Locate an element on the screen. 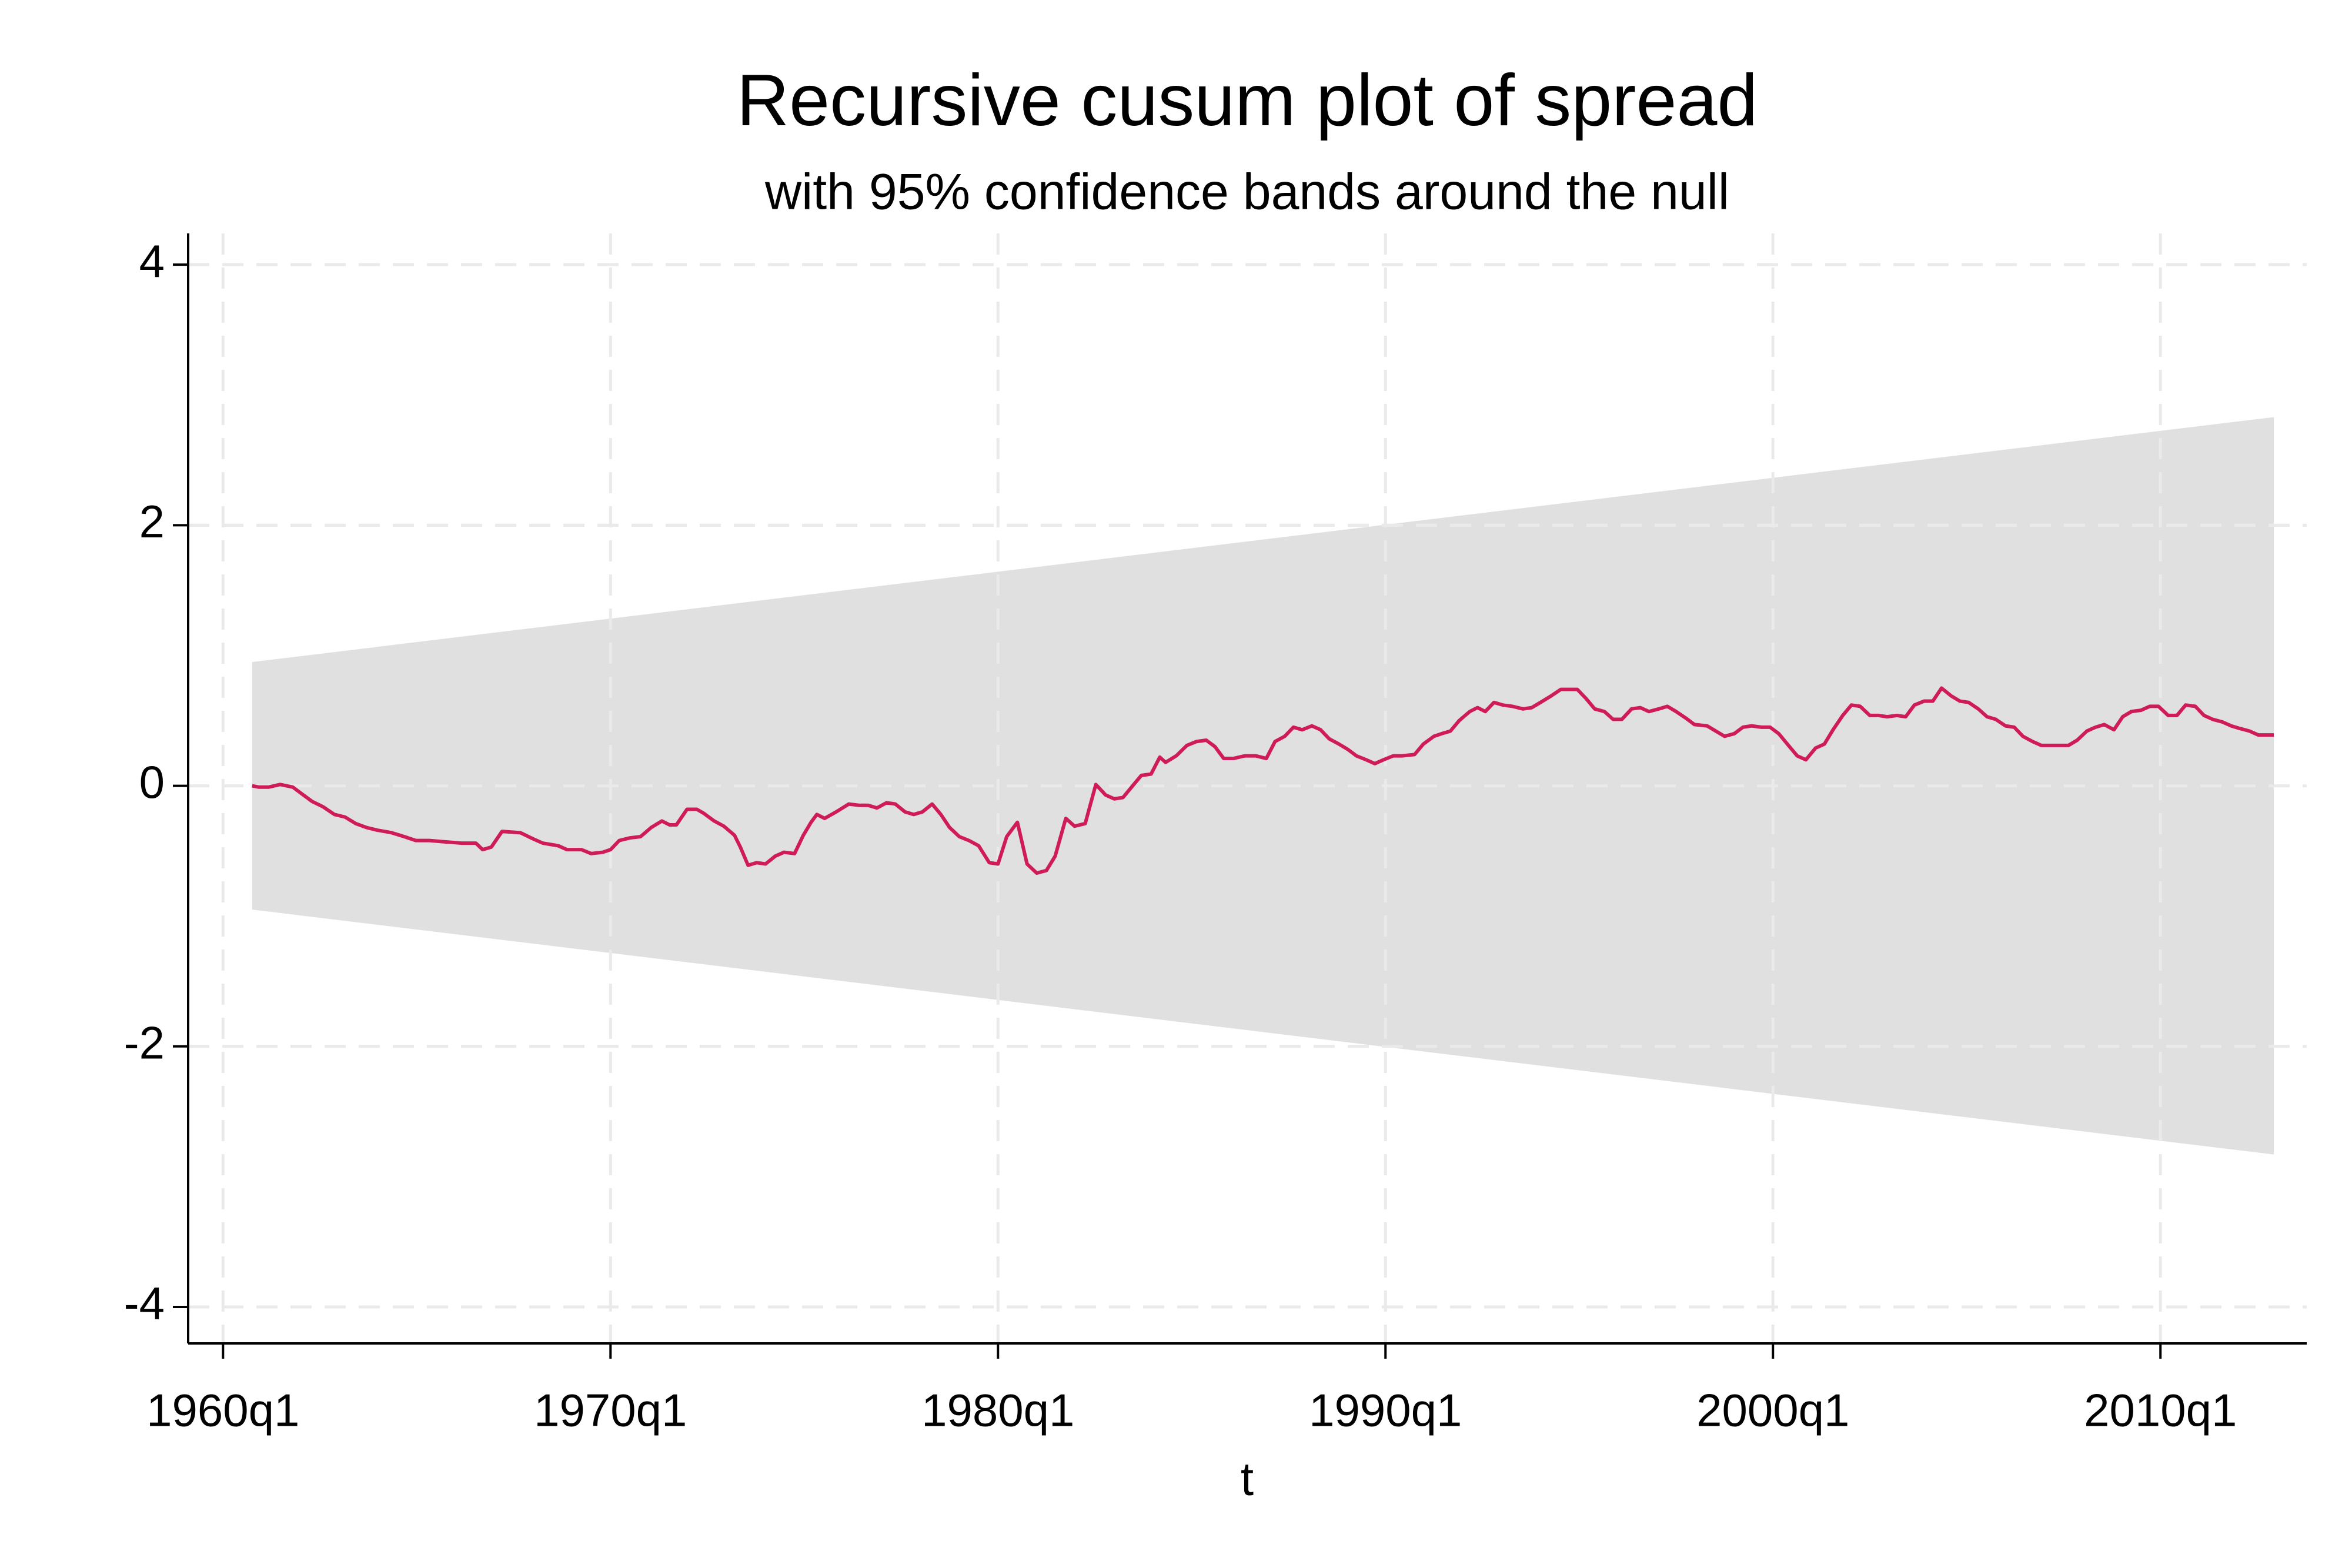 The width and height of the screenshot is (2352, 1568). cusum-line is located at coordinates (1263, 780).